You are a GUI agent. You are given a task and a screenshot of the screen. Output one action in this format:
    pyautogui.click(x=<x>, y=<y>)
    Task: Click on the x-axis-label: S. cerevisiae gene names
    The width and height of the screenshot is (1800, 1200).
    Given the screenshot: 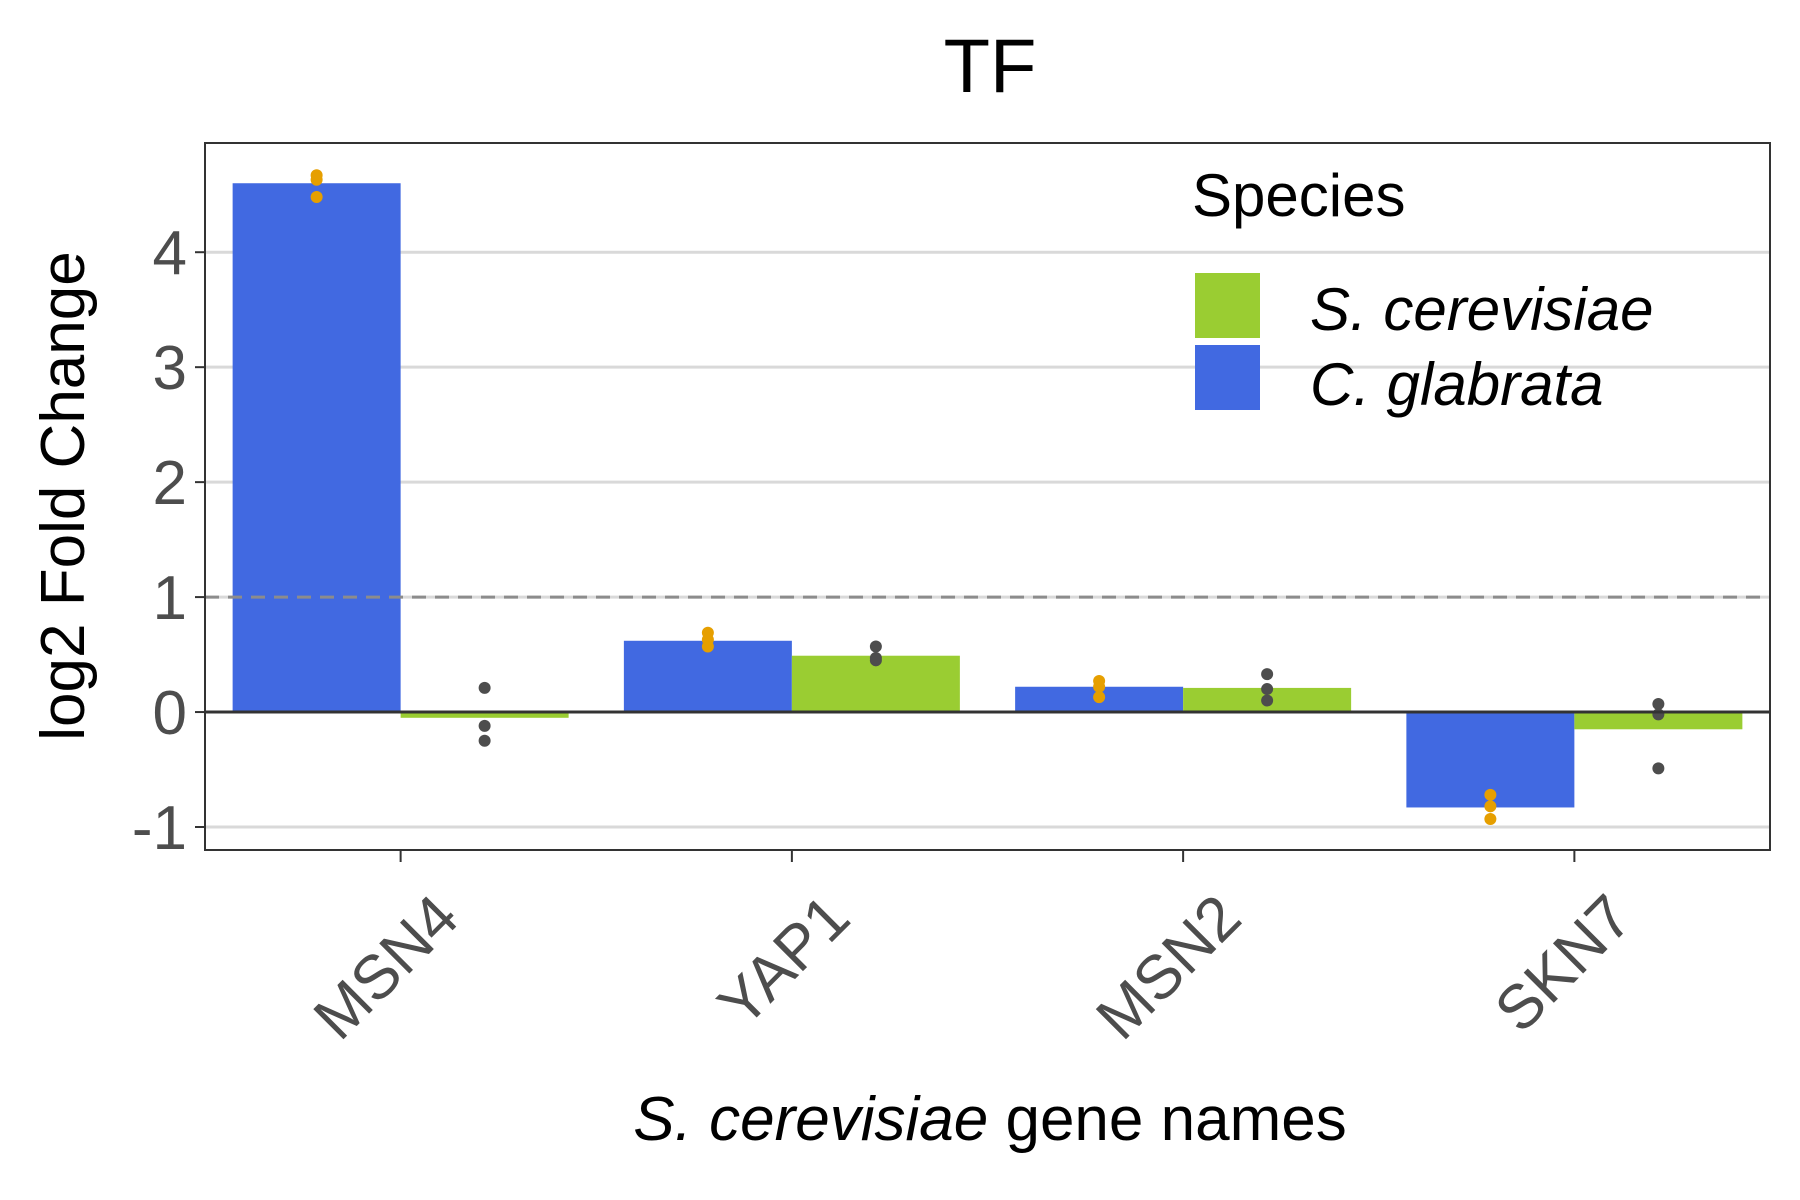 What is the action you would take?
    pyautogui.click(x=989, y=1119)
    